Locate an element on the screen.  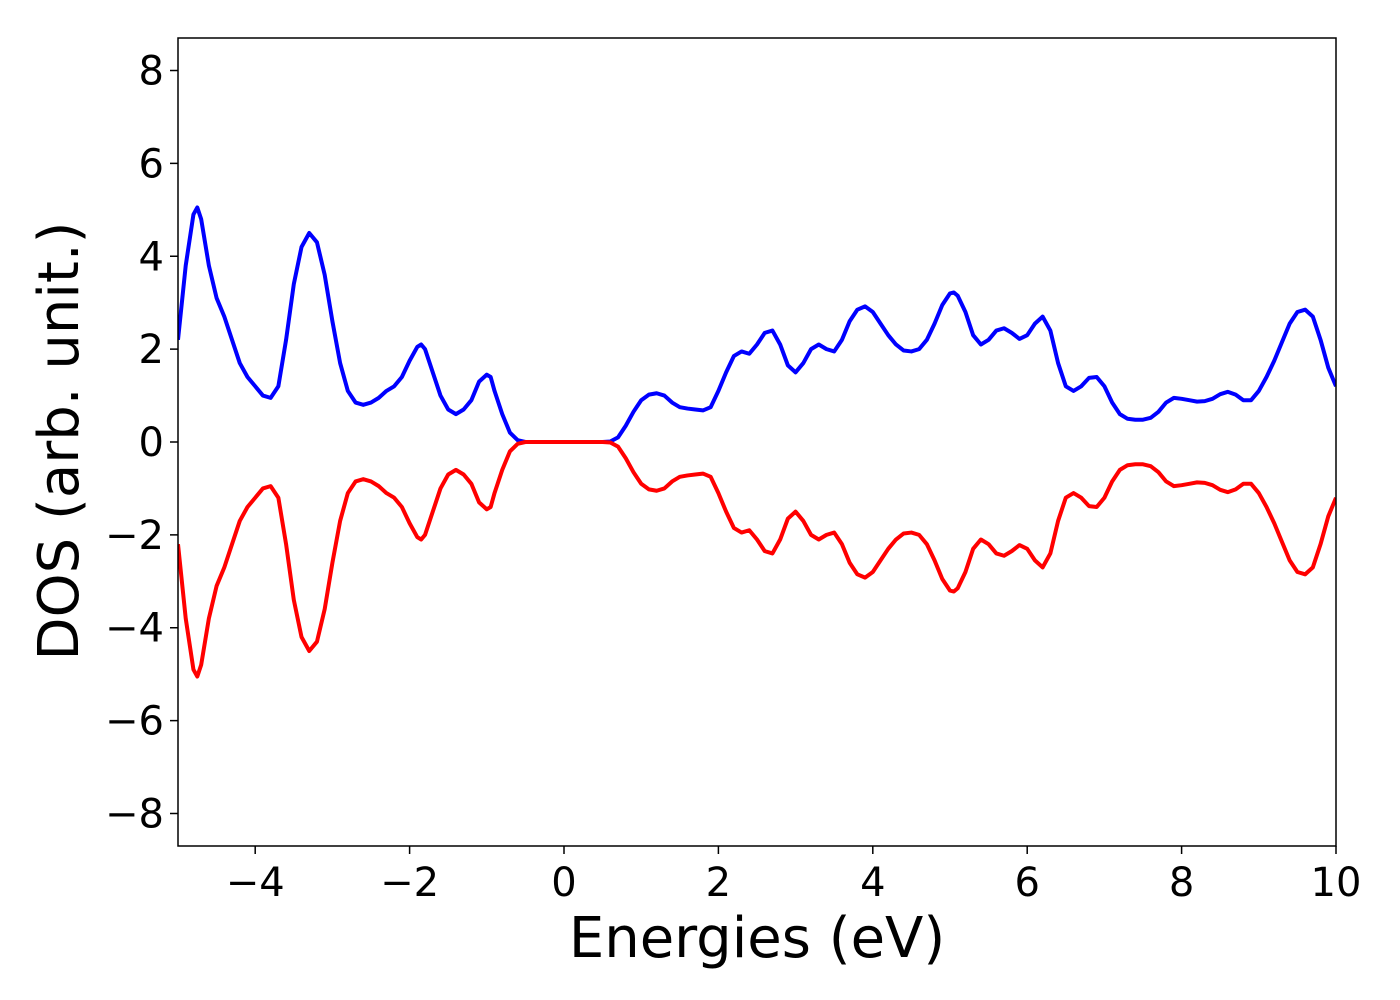
y-tick-label: −4 is located at coordinates (134, 629).